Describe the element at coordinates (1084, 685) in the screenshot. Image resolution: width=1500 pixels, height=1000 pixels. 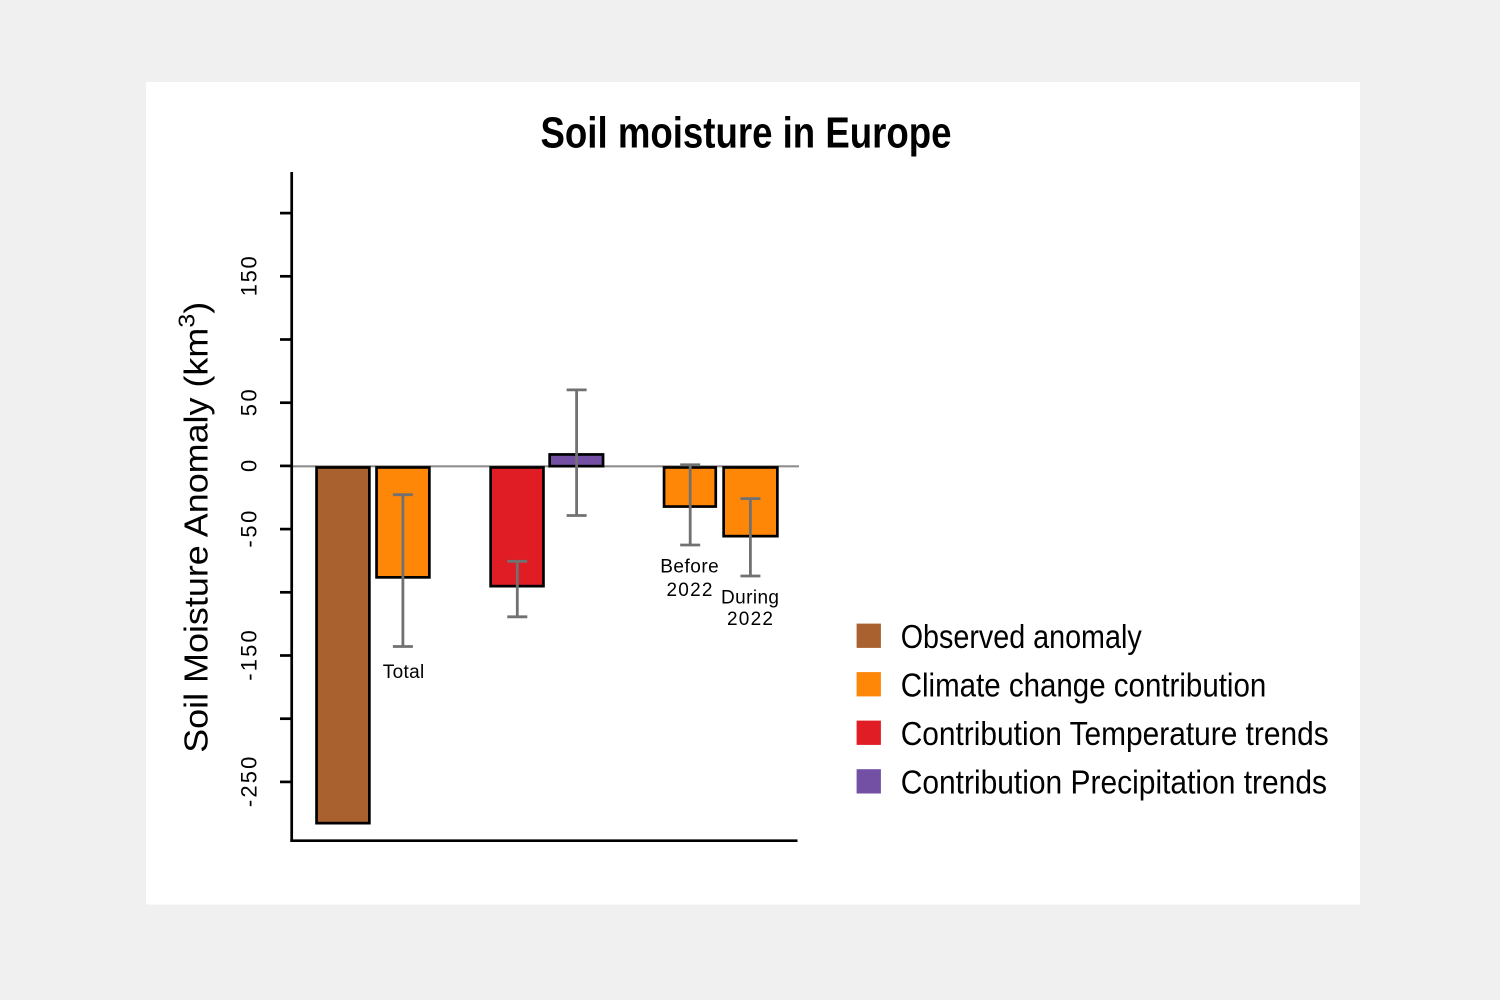
I see `svg-text: Climate change contribution` at that location.